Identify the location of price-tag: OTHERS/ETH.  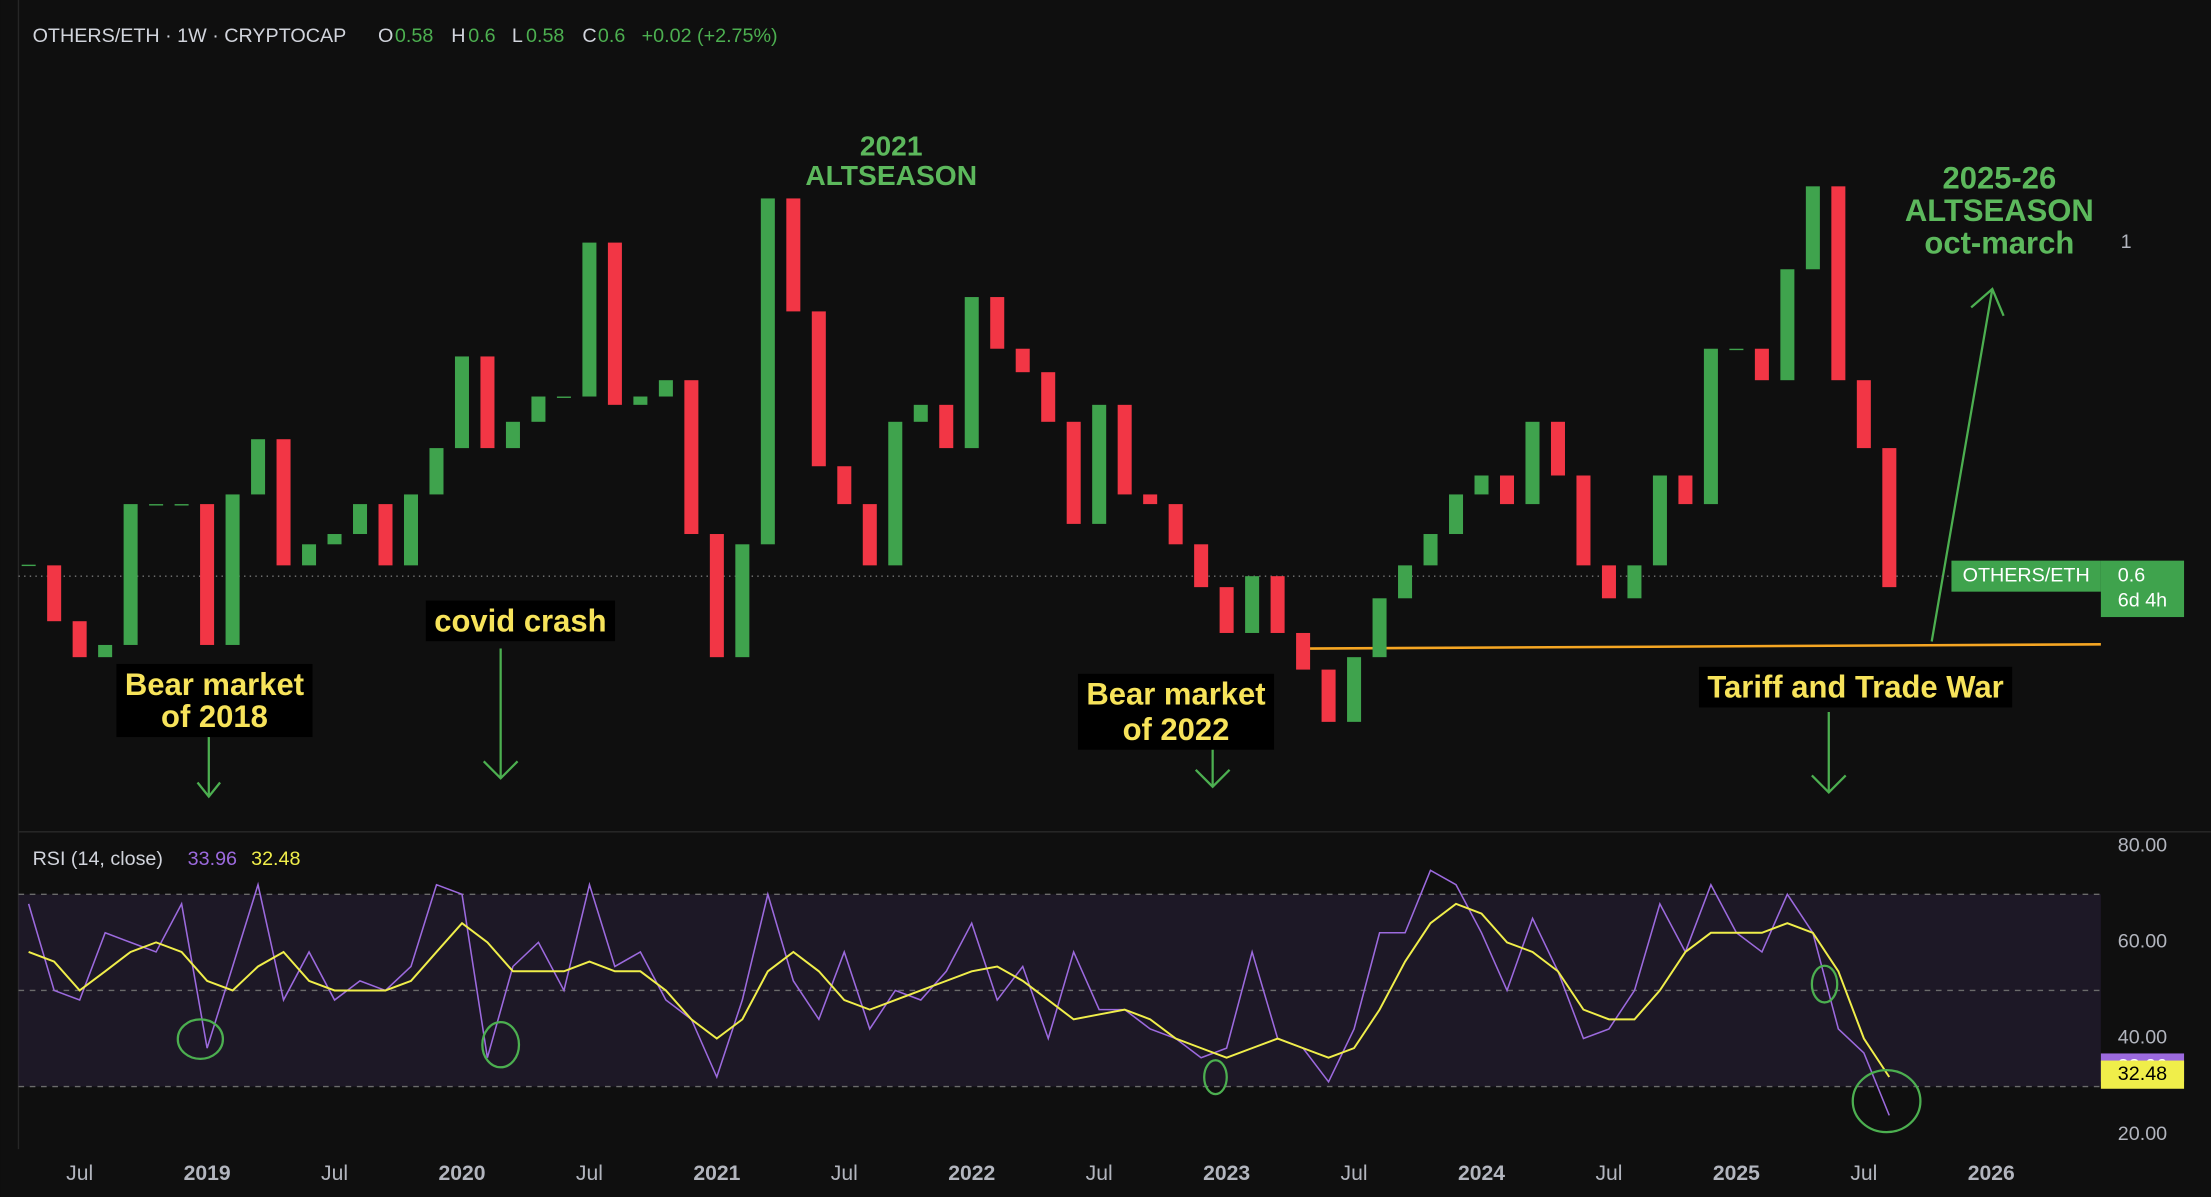
(2026, 575).